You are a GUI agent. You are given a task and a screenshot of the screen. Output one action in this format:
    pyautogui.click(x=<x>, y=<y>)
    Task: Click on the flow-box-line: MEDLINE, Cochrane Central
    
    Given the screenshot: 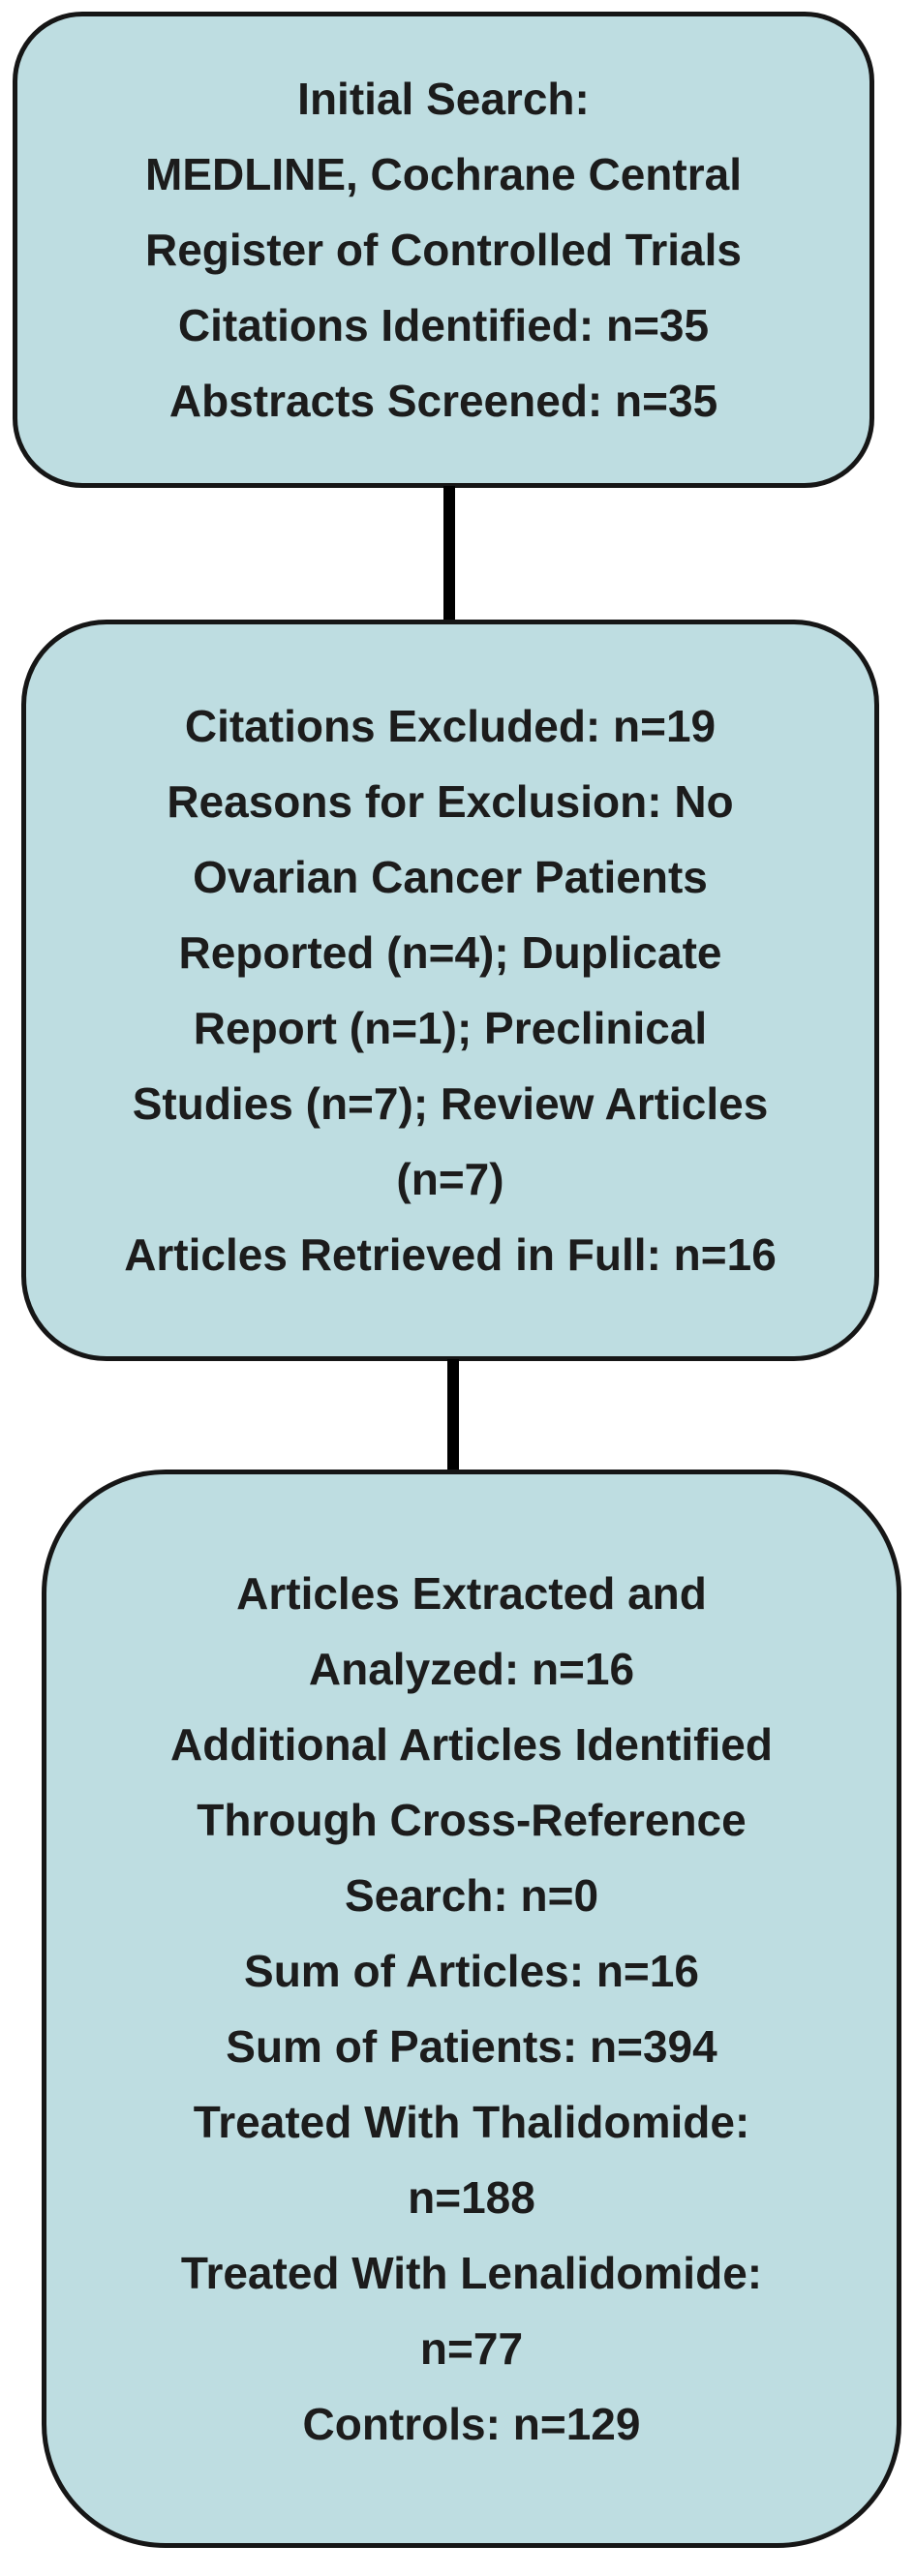 What is the action you would take?
    pyautogui.click(x=443, y=174)
    